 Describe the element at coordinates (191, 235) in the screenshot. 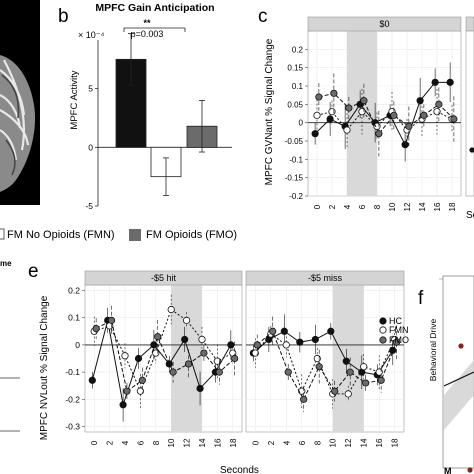

I see `legend-label-fmo: FM Opioids (FMO)` at that location.